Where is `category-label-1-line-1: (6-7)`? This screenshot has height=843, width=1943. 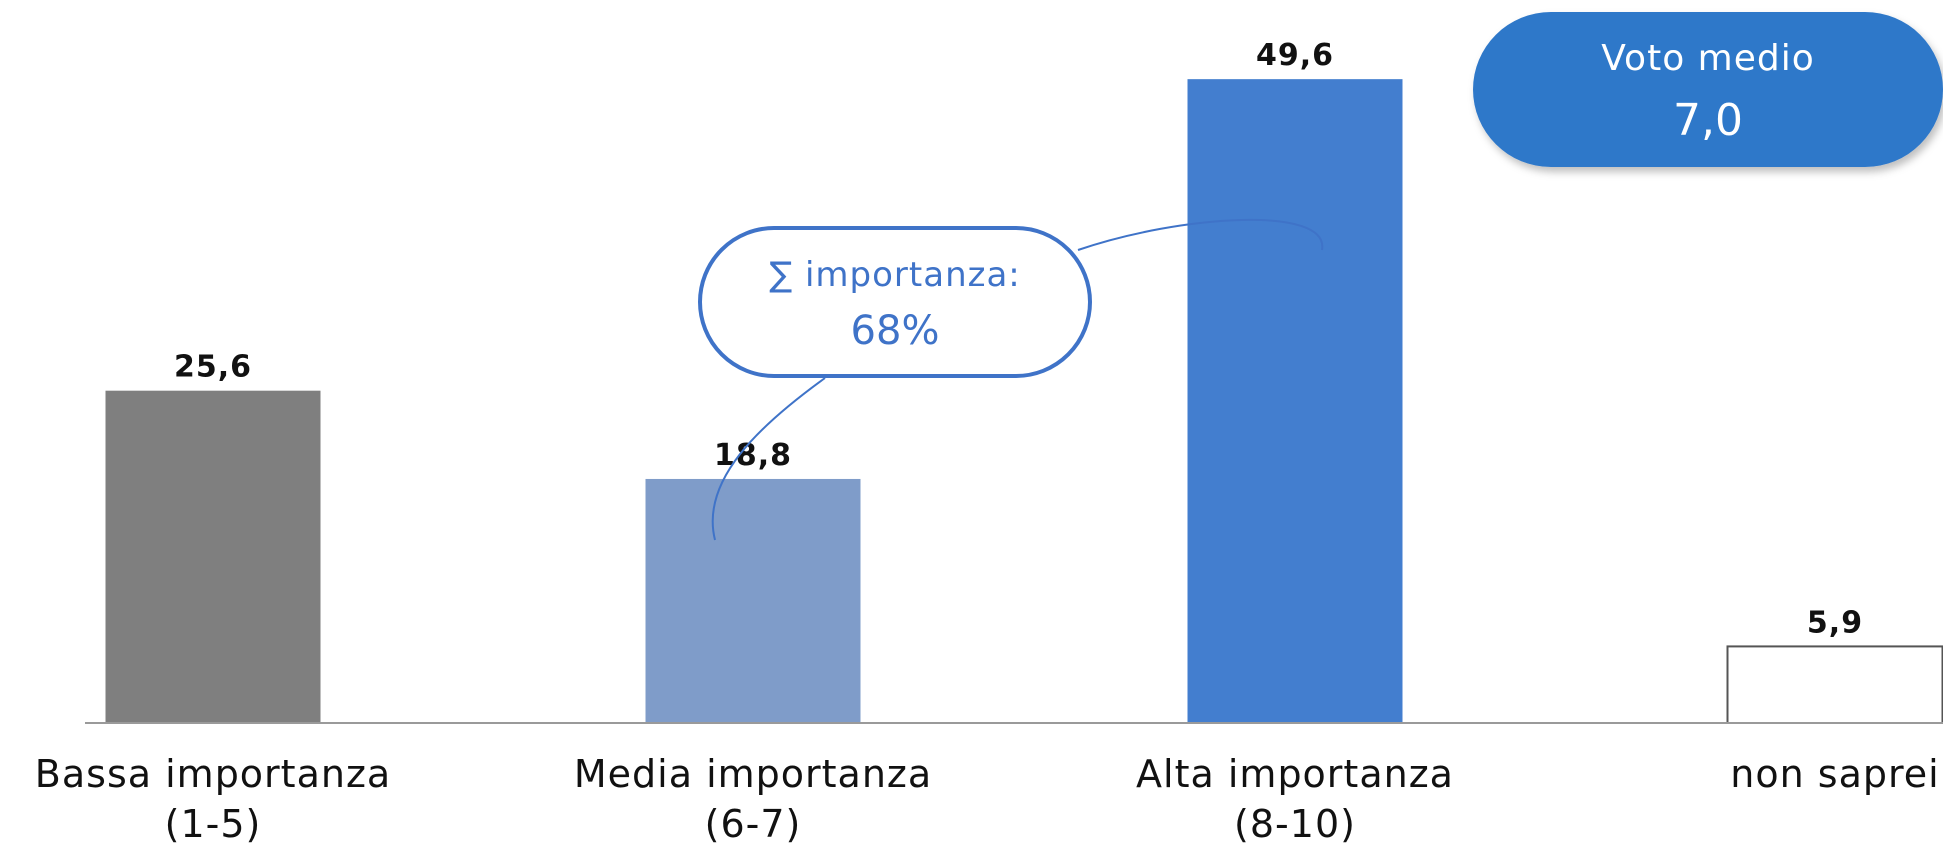 category-label-1-line-1: (6-7) is located at coordinates (753, 822).